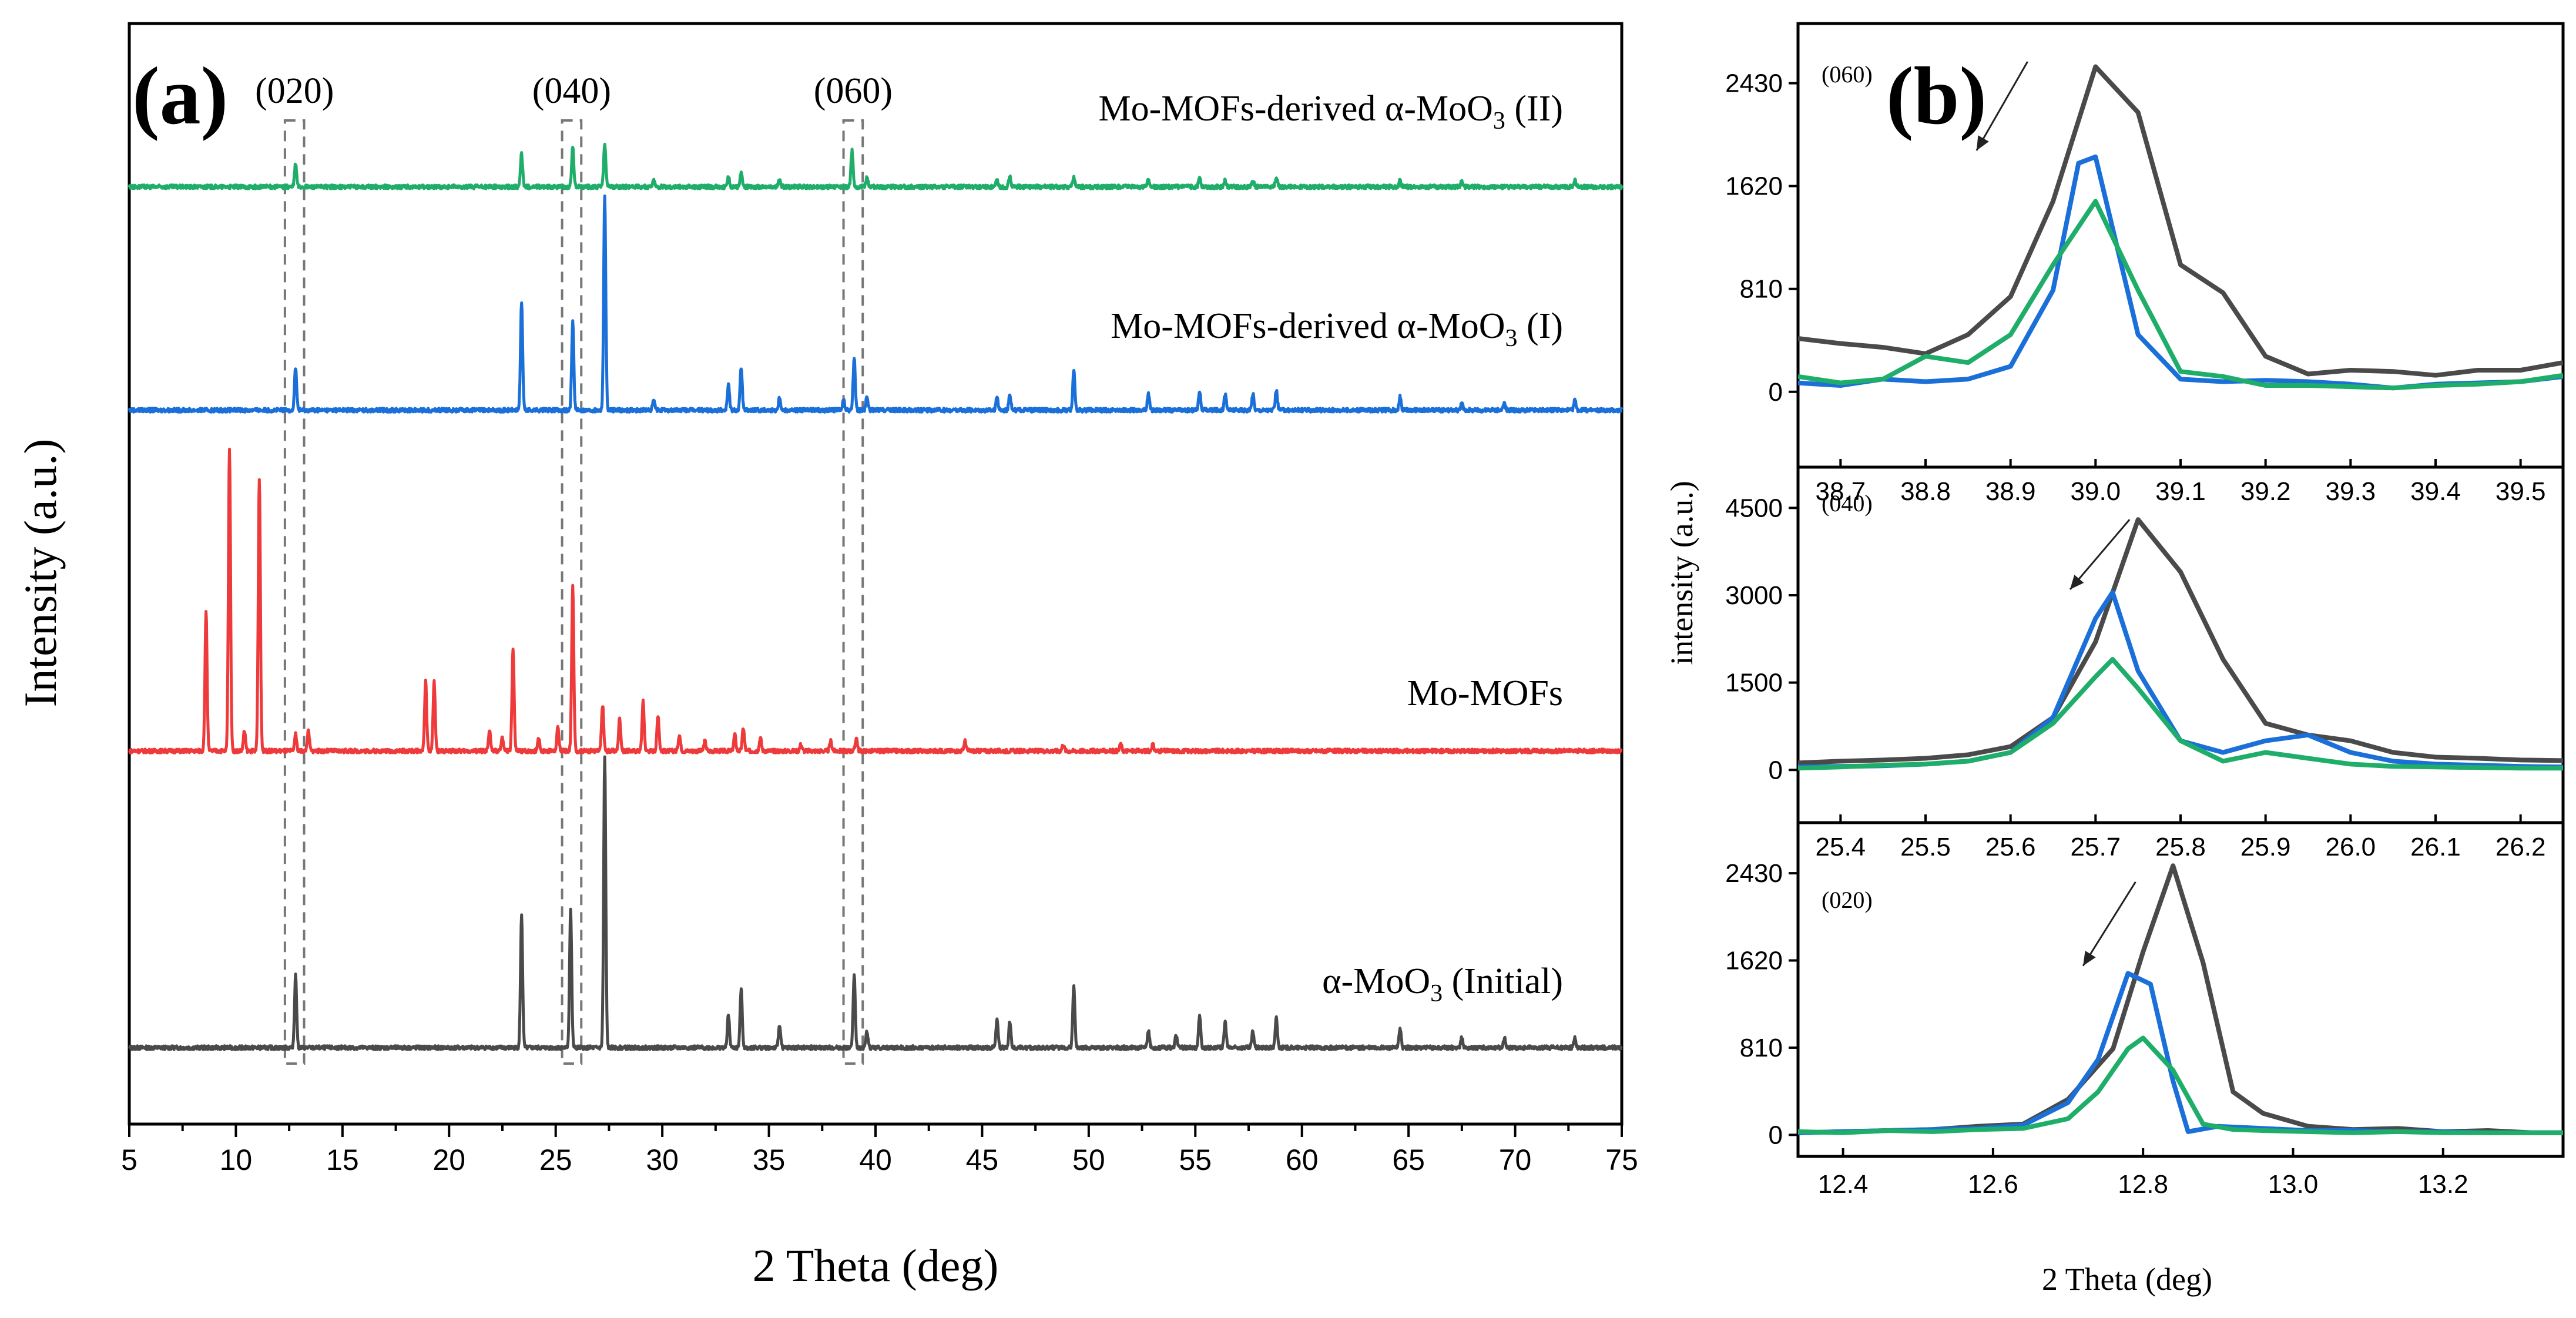  Describe the element at coordinates (1485, 693) in the screenshot. I see `series-label-mo-mofs: Mo-MOFs` at that location.